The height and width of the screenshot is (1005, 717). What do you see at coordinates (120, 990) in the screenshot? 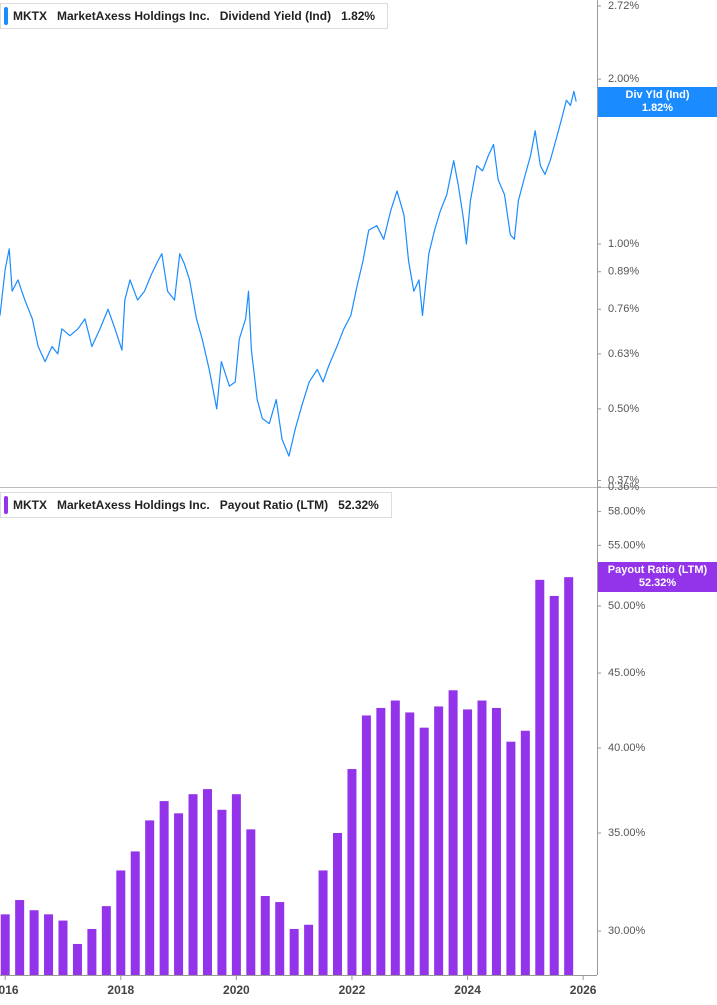
I see `x-tick-label: 2018` at bounding box center [120, 990].